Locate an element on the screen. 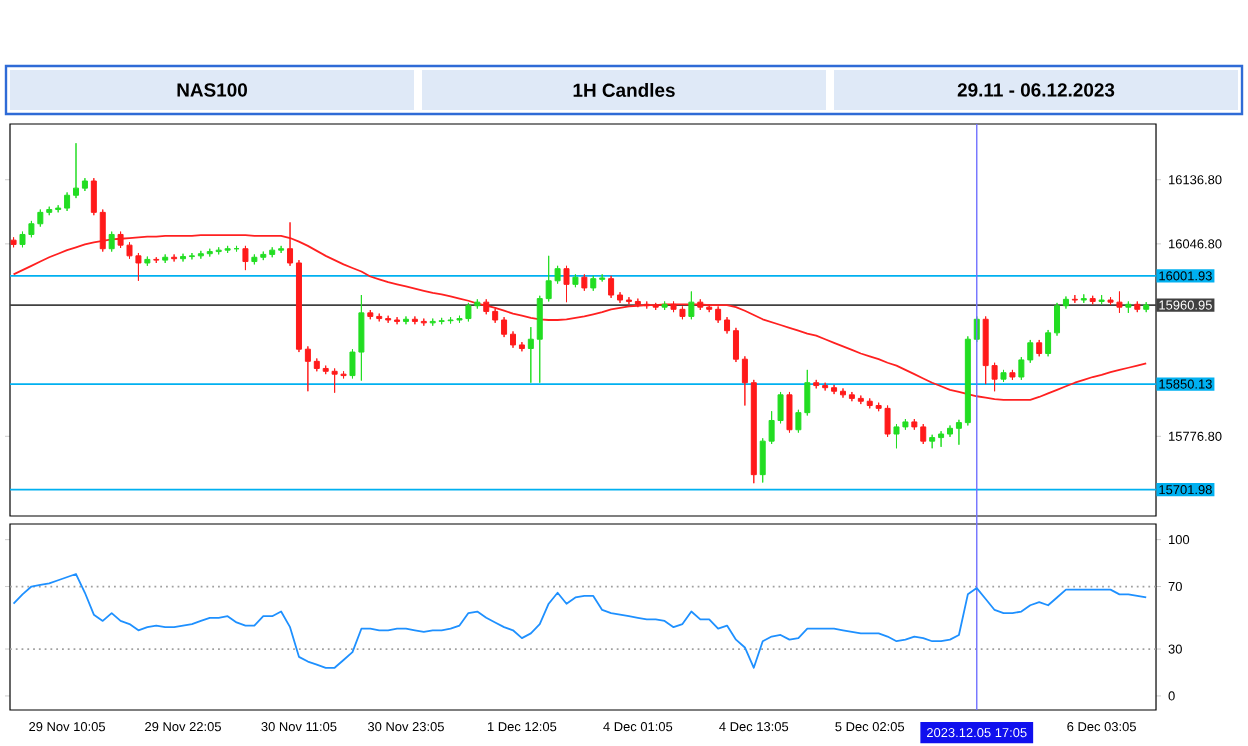  chart-title: NAS100 is located at coordinates (212, 90).